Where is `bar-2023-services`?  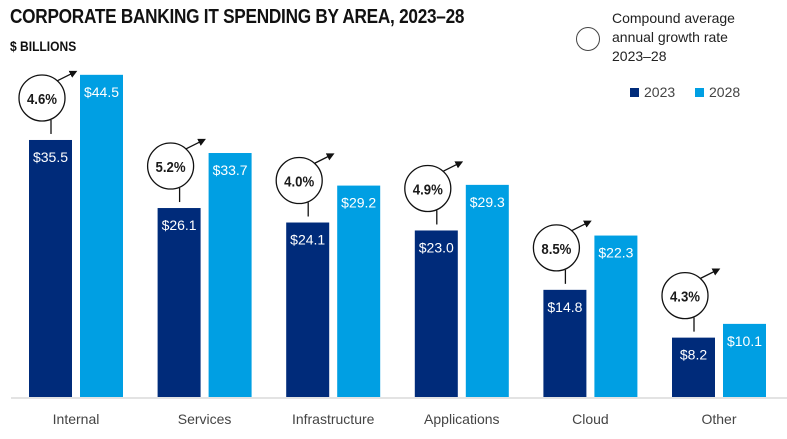
bar-2023-services is located at coordinates (179, 302).